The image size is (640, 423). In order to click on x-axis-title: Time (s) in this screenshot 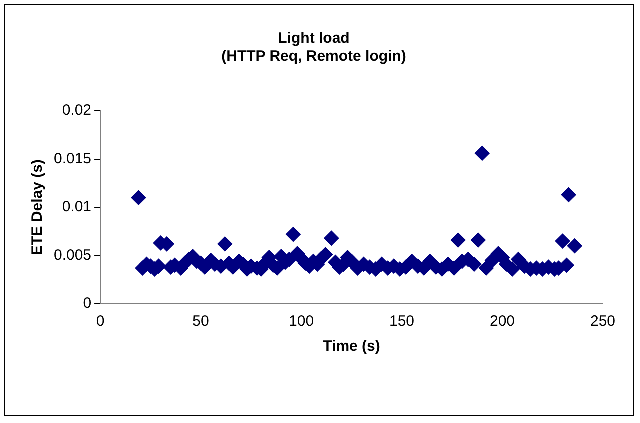, I will do `click(351, 347)`.